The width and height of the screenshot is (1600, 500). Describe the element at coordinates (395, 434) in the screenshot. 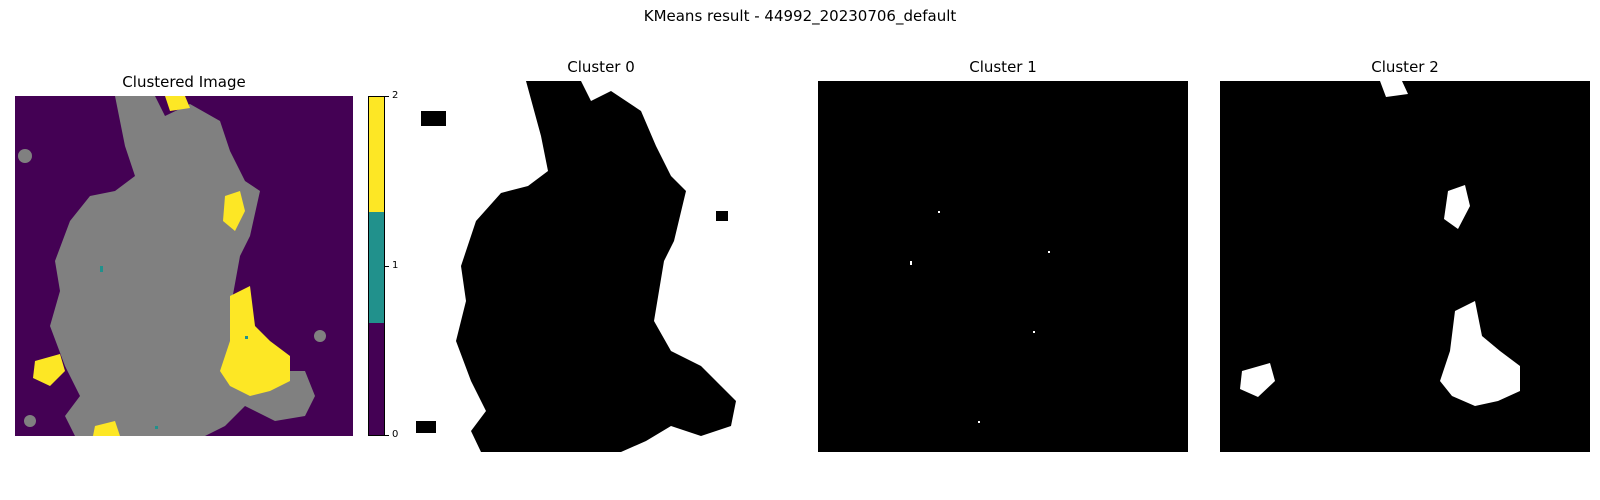

I see `colorbar-label-0: 0` at that location.